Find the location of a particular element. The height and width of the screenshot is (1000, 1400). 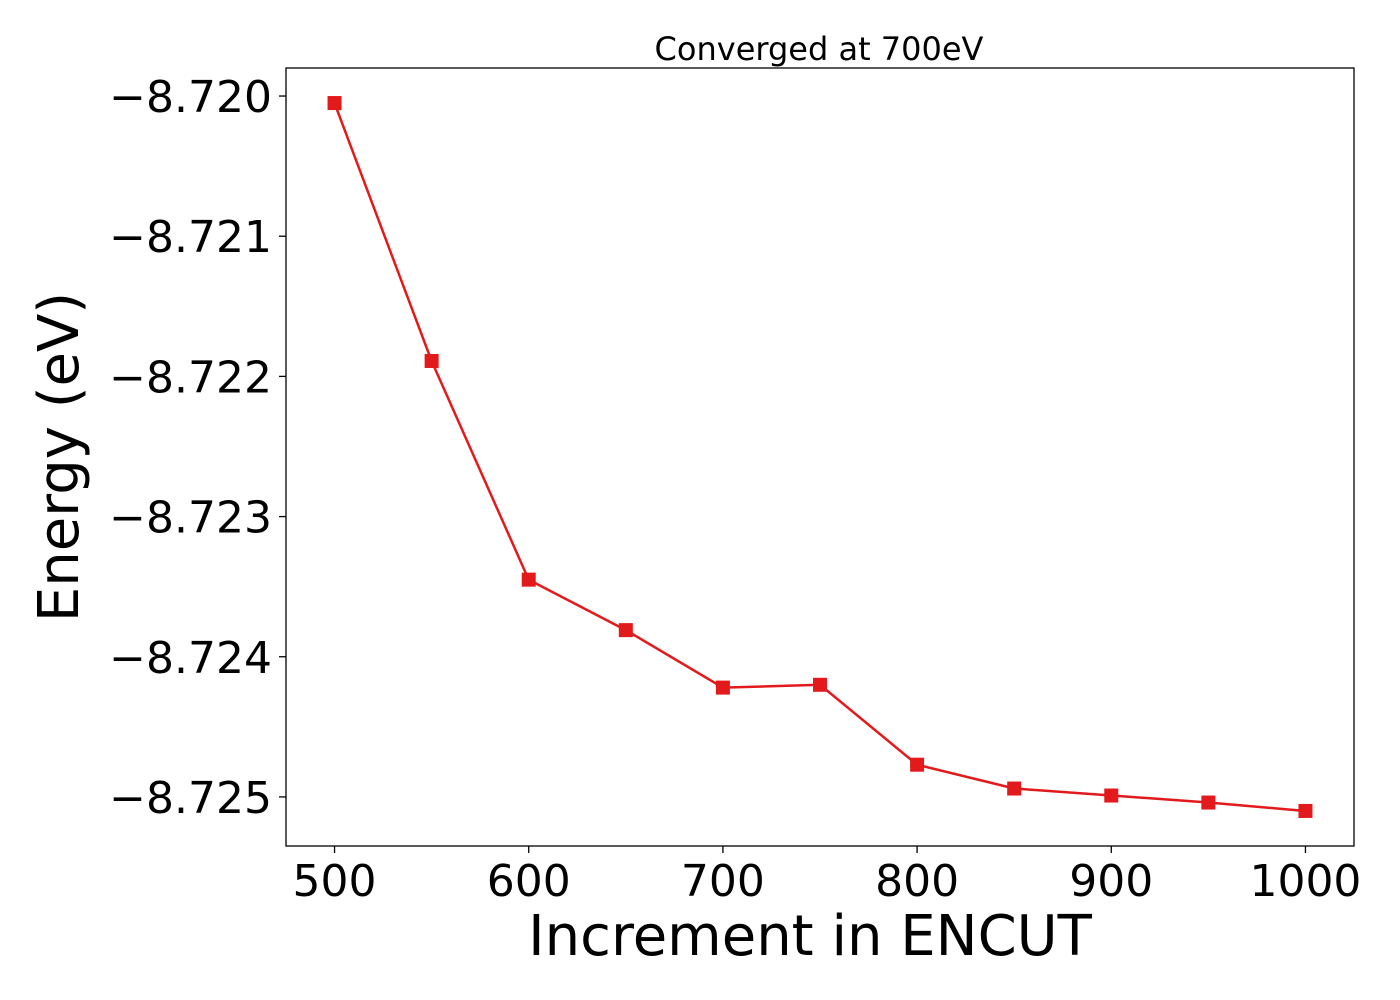

y-tick-label: −8.723 is located at coordinates (190, 518).